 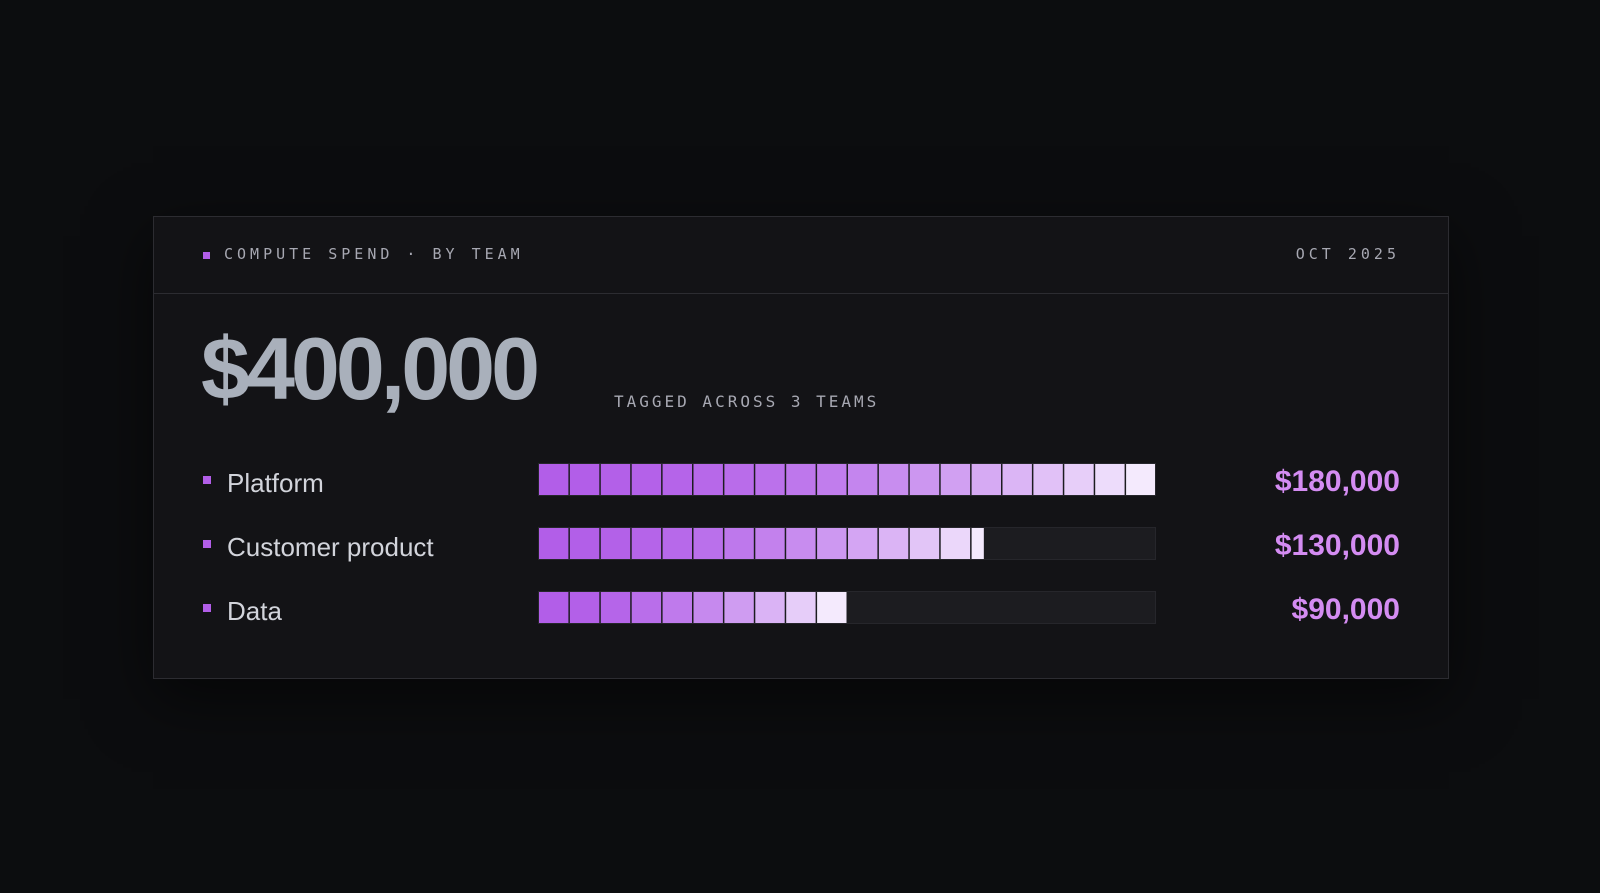 I want to click on period-label: OCT 2025, so click(x=1347, y=254).